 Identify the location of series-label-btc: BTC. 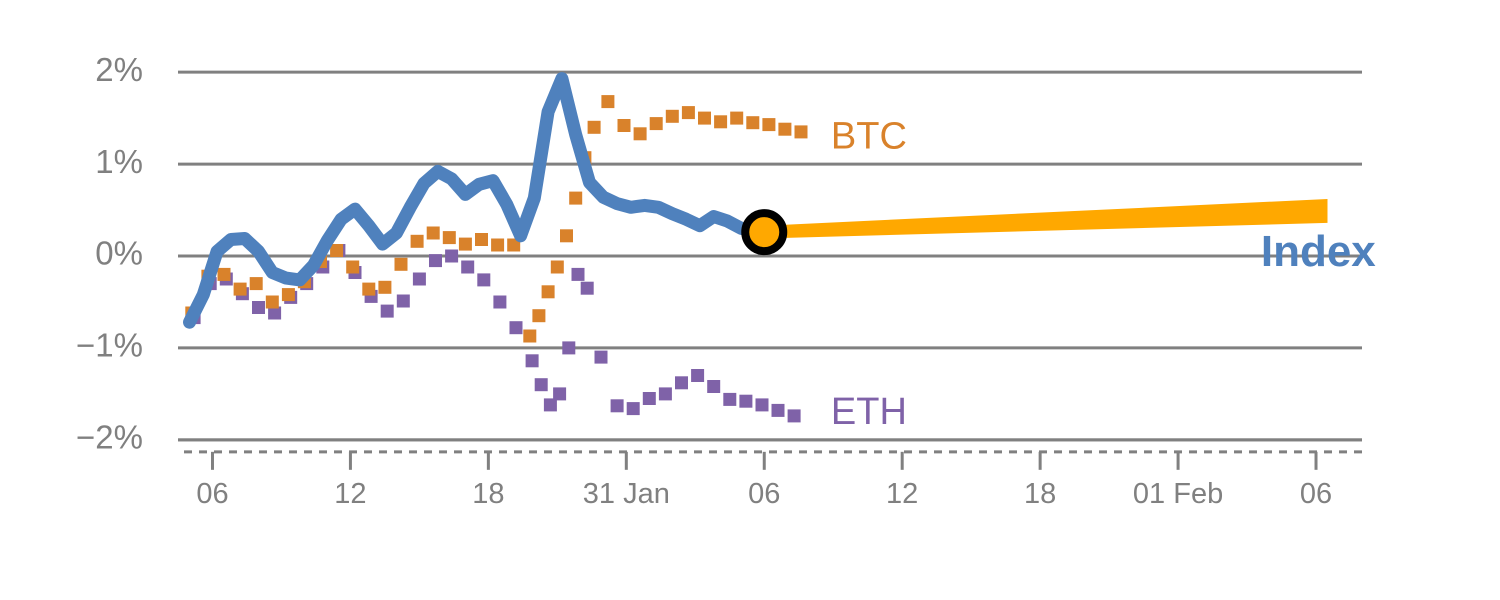
(869, 136).